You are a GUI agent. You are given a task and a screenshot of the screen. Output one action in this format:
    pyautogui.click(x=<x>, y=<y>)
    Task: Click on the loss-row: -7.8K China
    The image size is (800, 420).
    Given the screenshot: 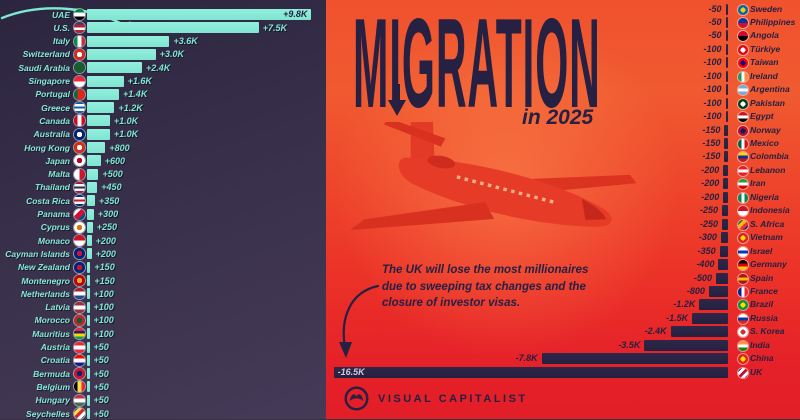 What is the action you would take?
    pyautogui.click(x=563, y=359)
    